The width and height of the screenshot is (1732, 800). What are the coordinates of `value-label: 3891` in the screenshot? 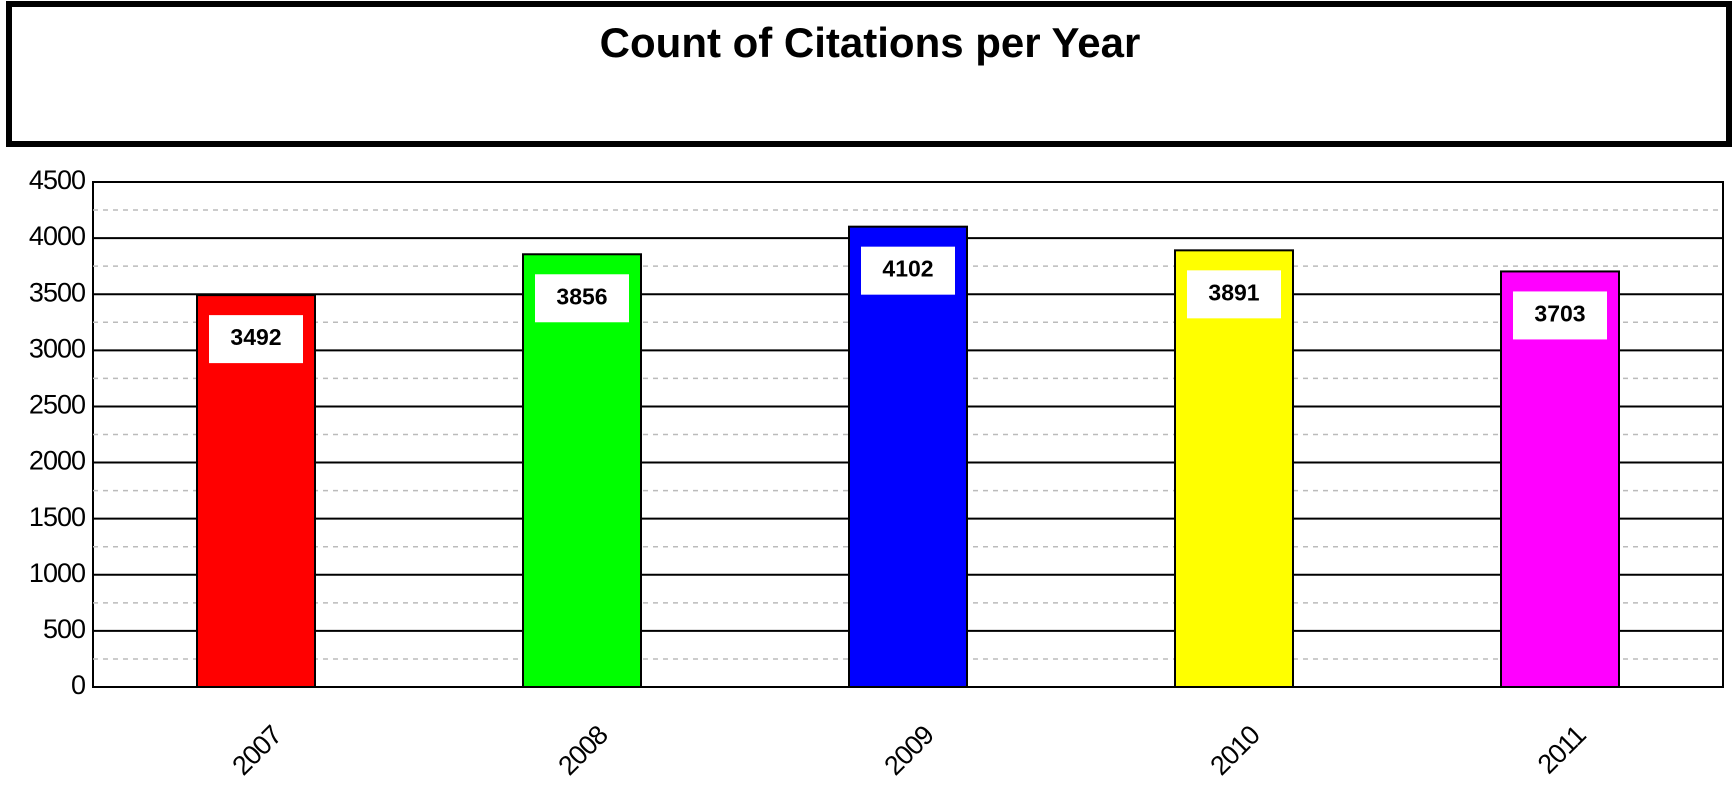 It's located at (1233, 292).